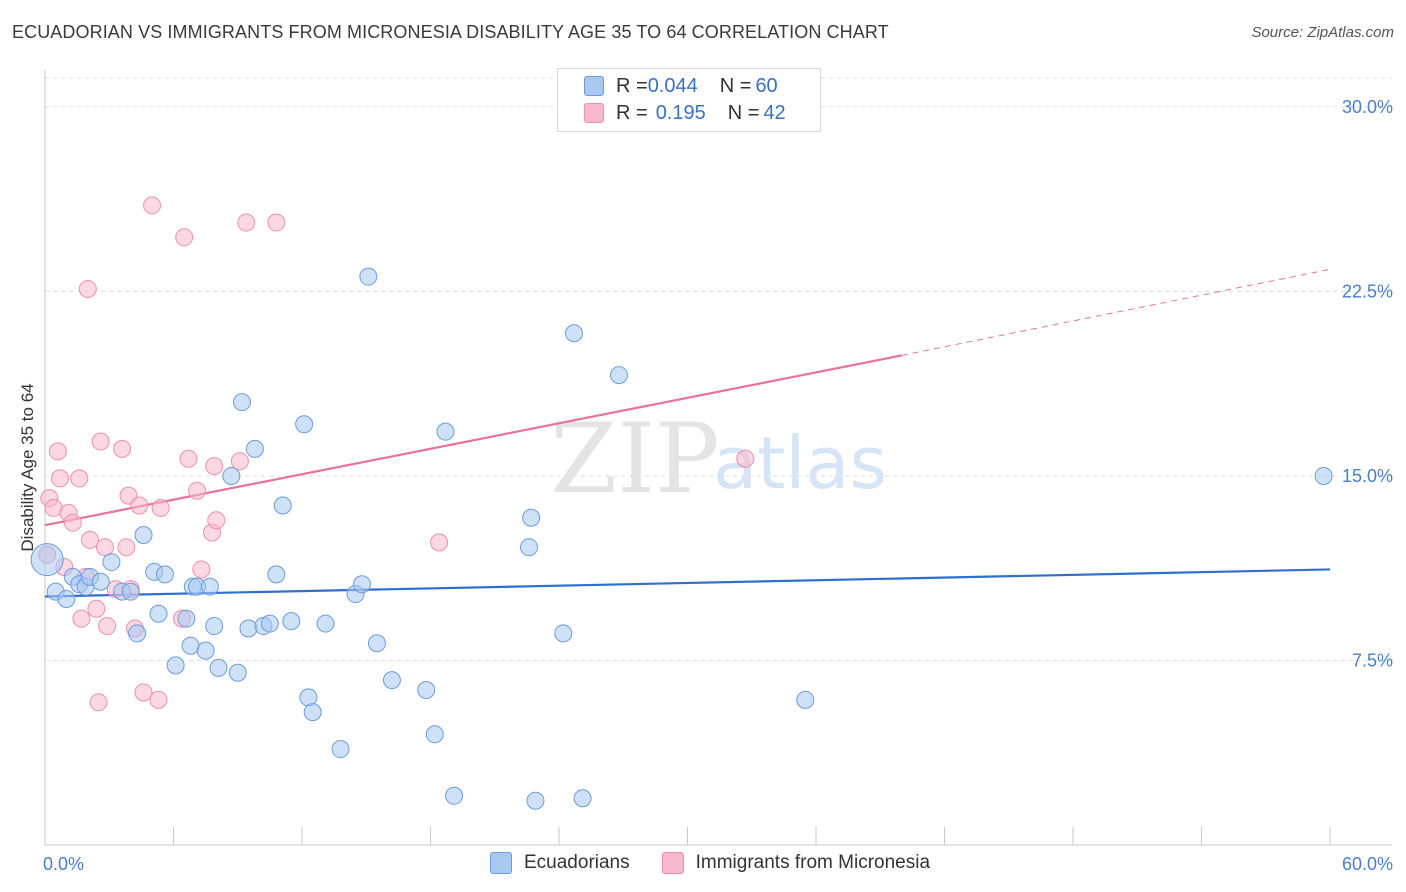  What do you see at coordinates (680, 112) in the screenshot?
I see `legend-r-value: 0.195` at bounding box center [680, 112].